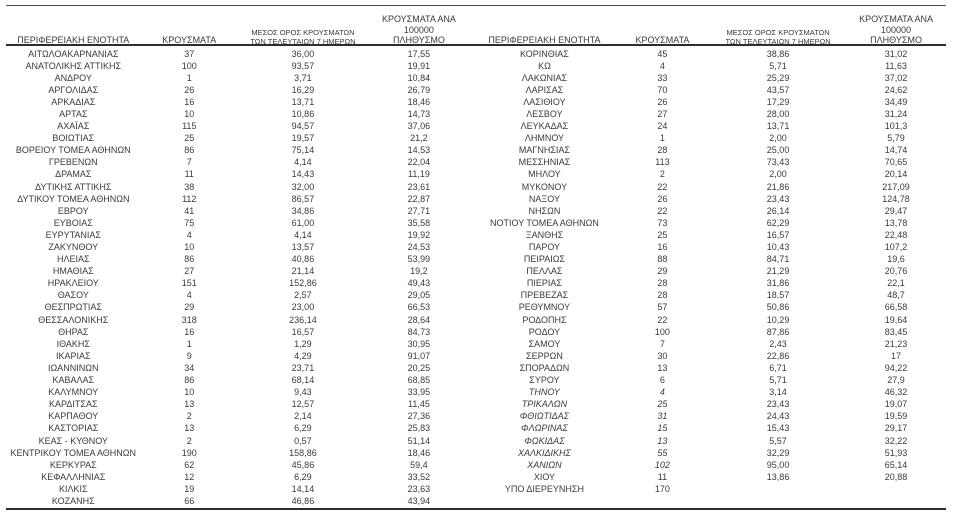 The height and width of the screenshot is (514, 954). Describe the element at coordinates (896, 489) in the screenshot. I see `per100k-cell` at that location.